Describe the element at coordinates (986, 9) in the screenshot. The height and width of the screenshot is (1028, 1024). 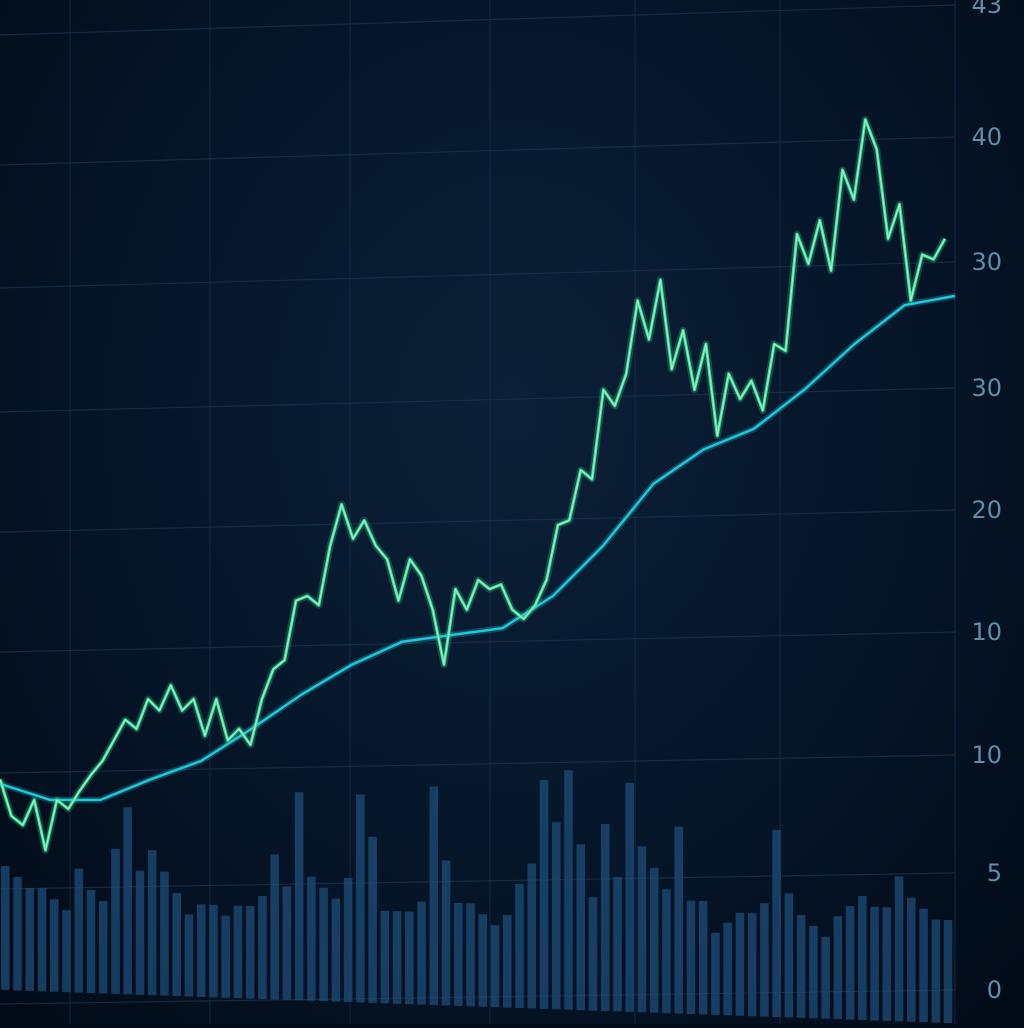
I see `y-tick-label: 43` at that location.